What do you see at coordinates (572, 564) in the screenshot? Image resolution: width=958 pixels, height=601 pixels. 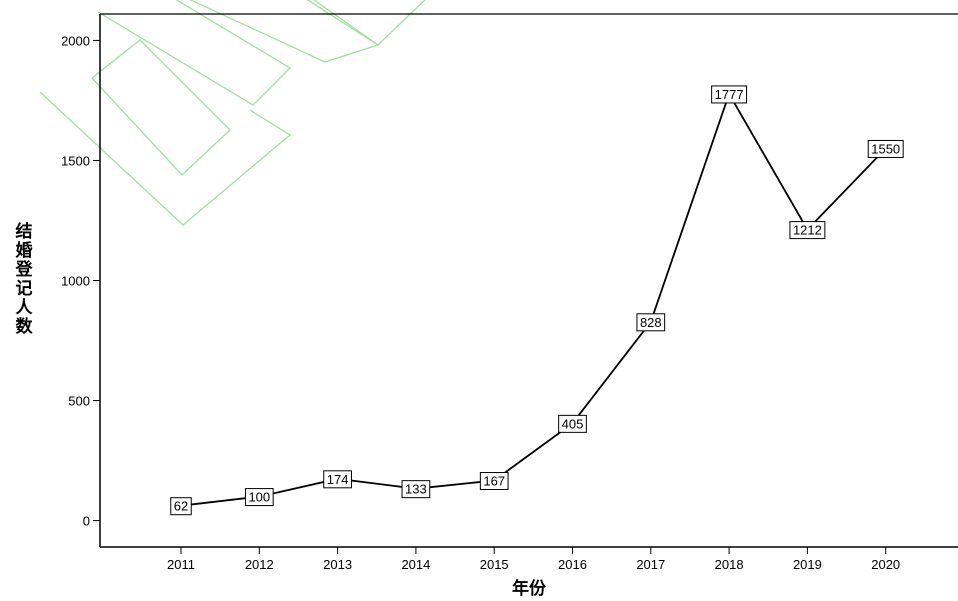 I see `x-tick-label: 2016` at bounding box center [572, 564].